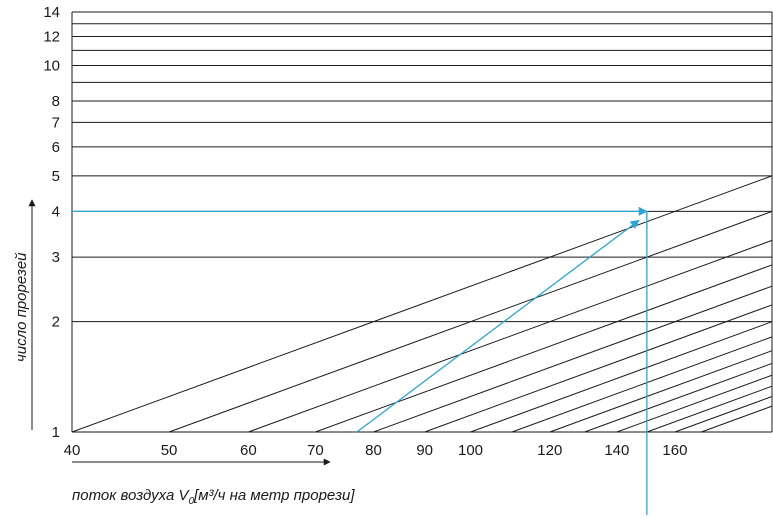 The height and width of the screenshot is (518, 773). What do you see at coordinates (56, 147) in the screenshot?
I see `y-tick-label: 6` at bounding box center [56, 147].